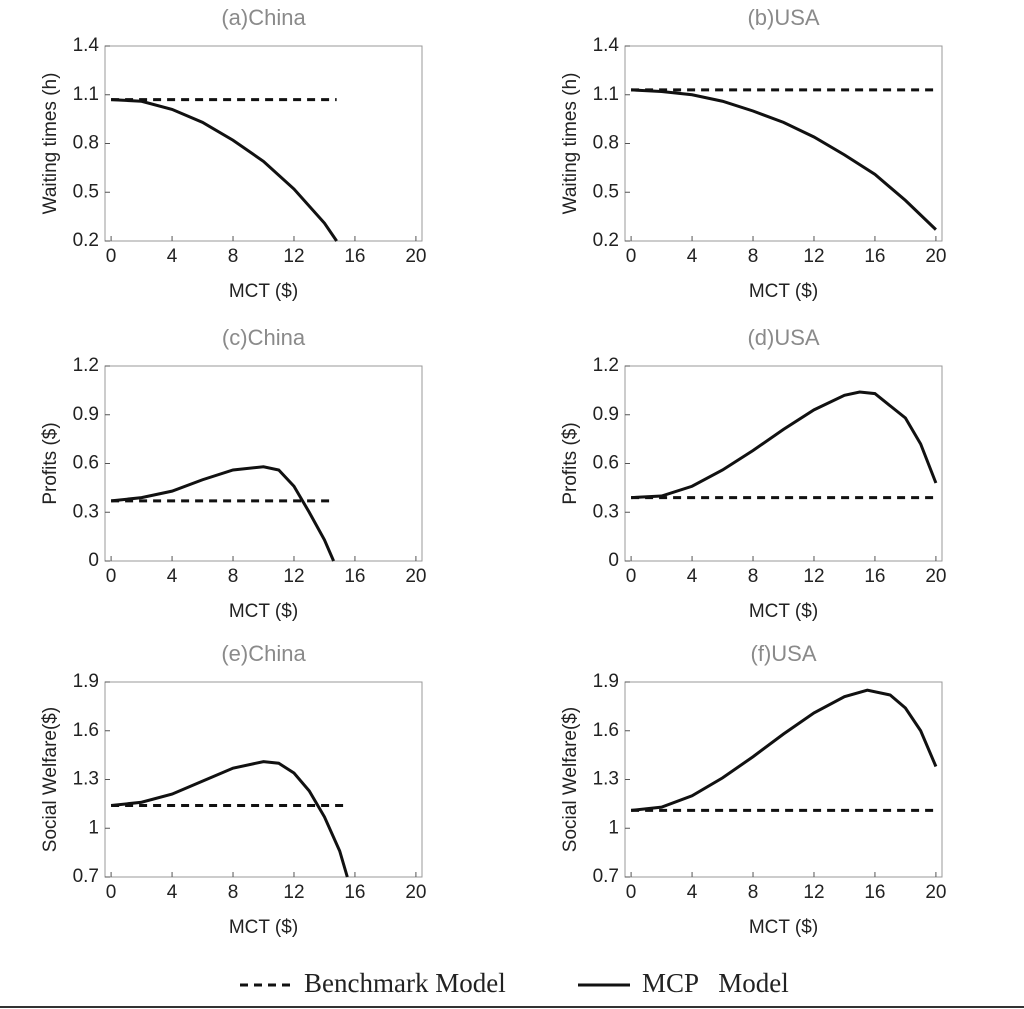 The width and height of the screenshot is (1024, 1009). I want to click on y-tick-label: 1.6, so click(606, 730).